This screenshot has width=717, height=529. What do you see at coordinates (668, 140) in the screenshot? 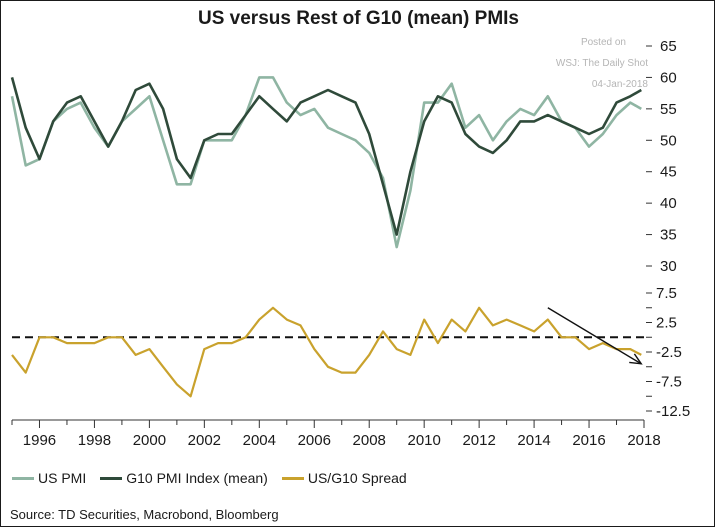
I see `y-tick-label-top-50: 50` at bounding box center [668, 140].